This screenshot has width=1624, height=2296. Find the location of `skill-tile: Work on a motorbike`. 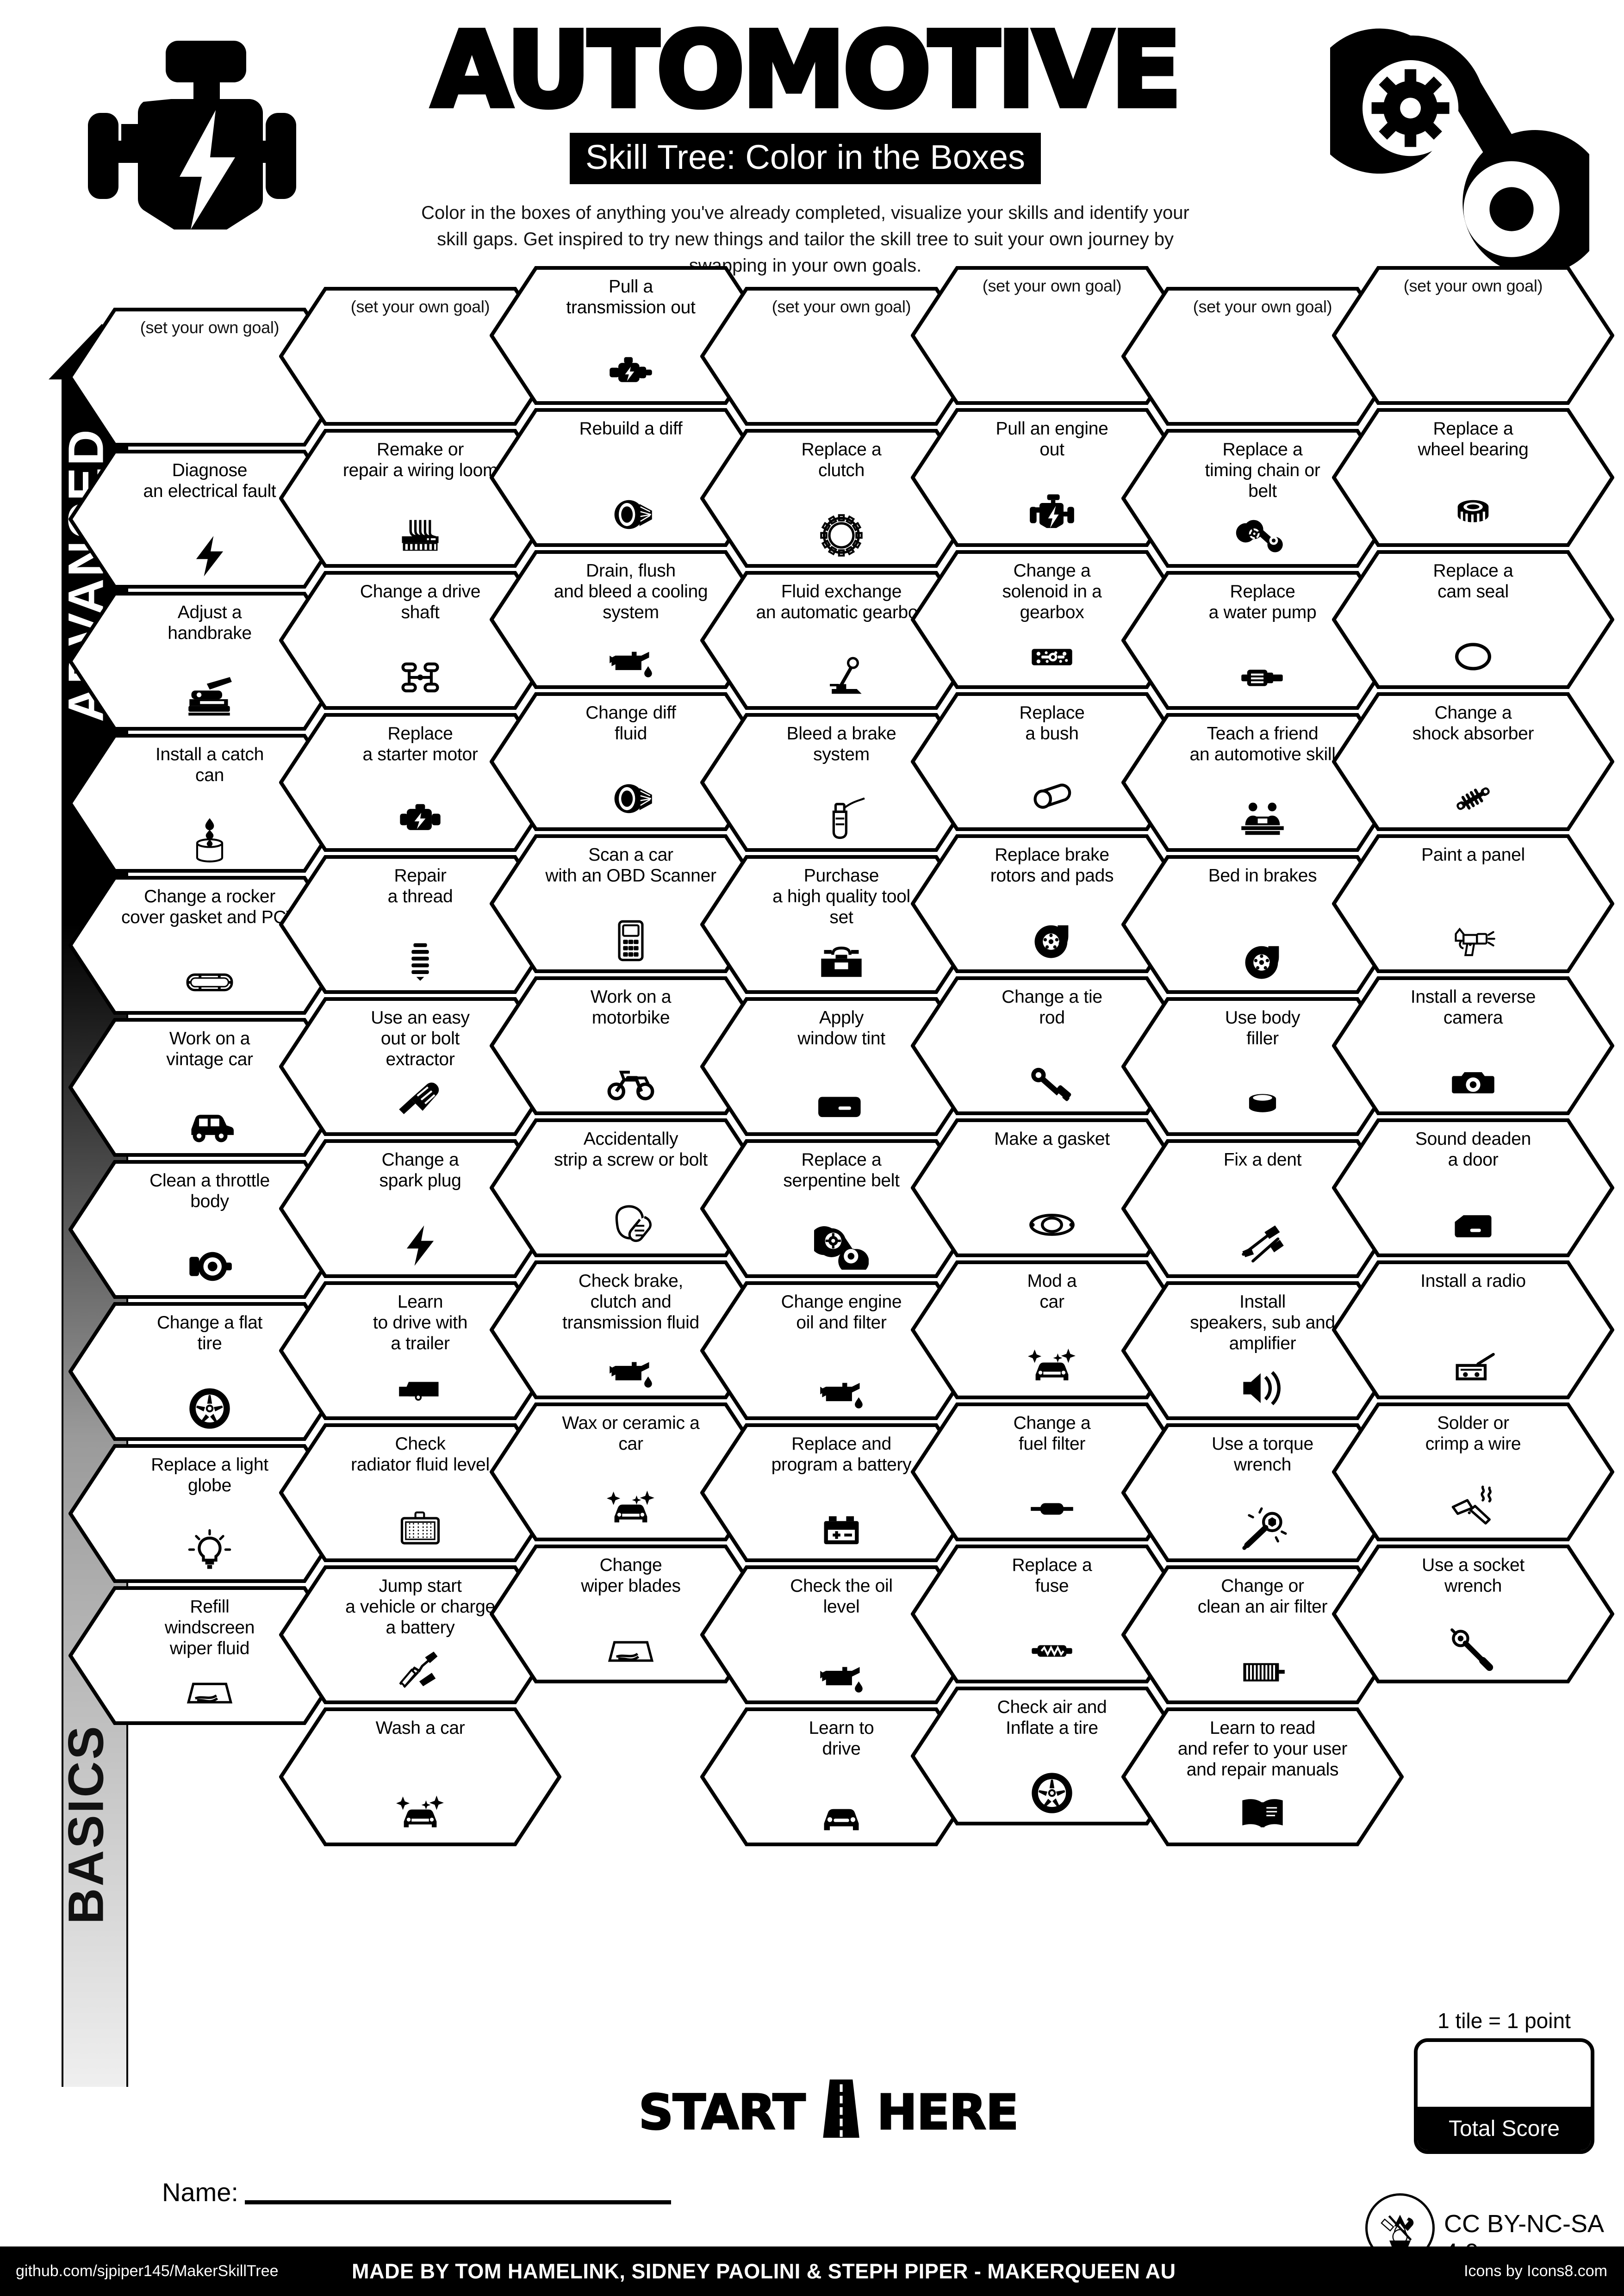

skill-tile: Work on a motorbike is located at coordinates (631, 1046).